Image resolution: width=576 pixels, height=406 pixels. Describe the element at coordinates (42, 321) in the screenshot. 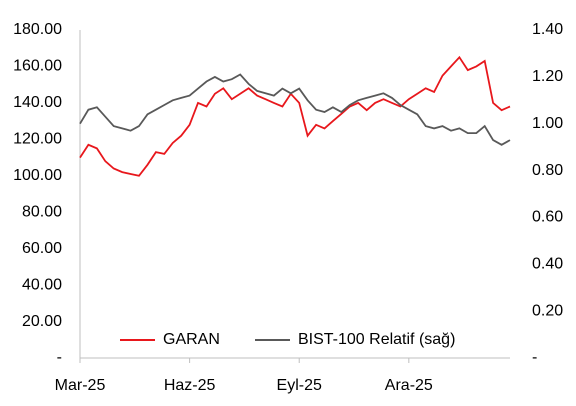

I see `y-tick-label: 20.00` at that location.